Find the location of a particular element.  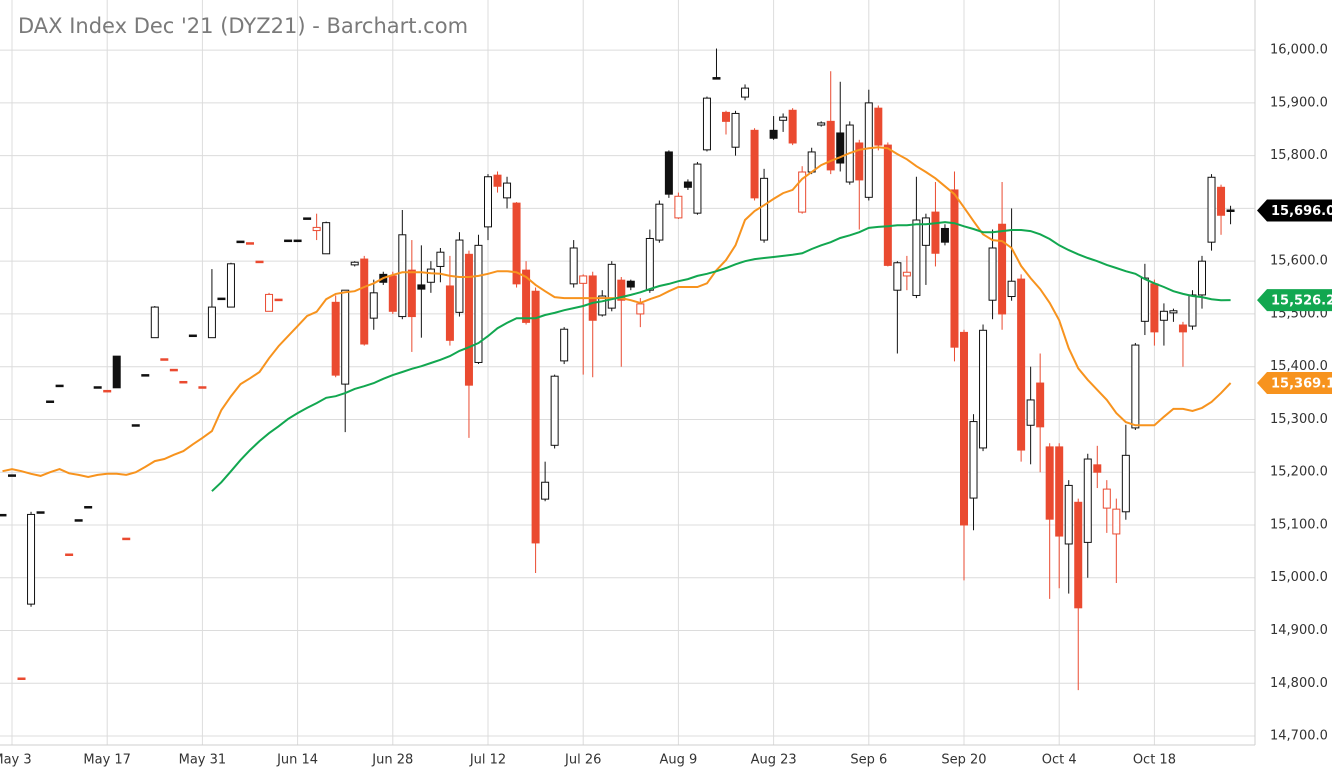

y-tick-label: 14,700.0 is located at coordinates (1299, 736).